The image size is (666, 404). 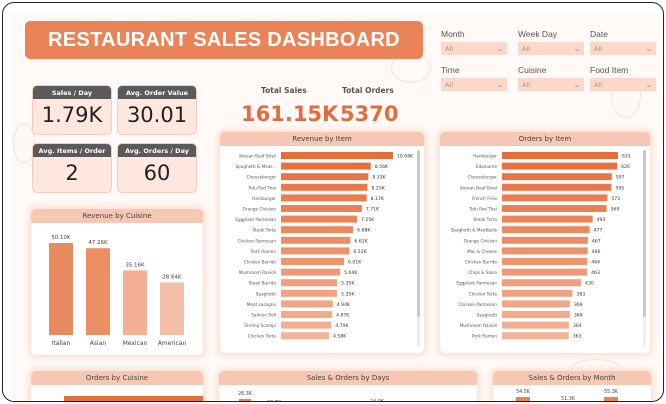 What do you see at coordinates (369, 114) in the screenshot?
I see `total-orders-value: 5370` at bounding box center [369, 114].